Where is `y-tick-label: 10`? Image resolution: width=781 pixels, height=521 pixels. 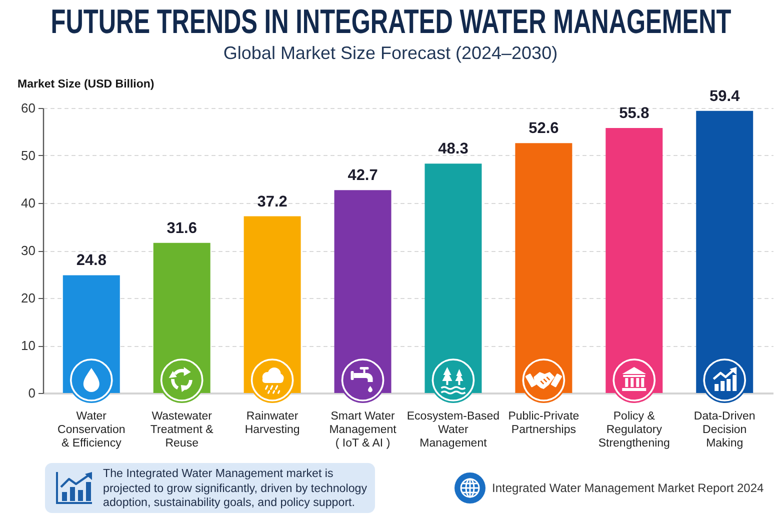 y-tick-label: 10 is located at coordinates (28, 345).